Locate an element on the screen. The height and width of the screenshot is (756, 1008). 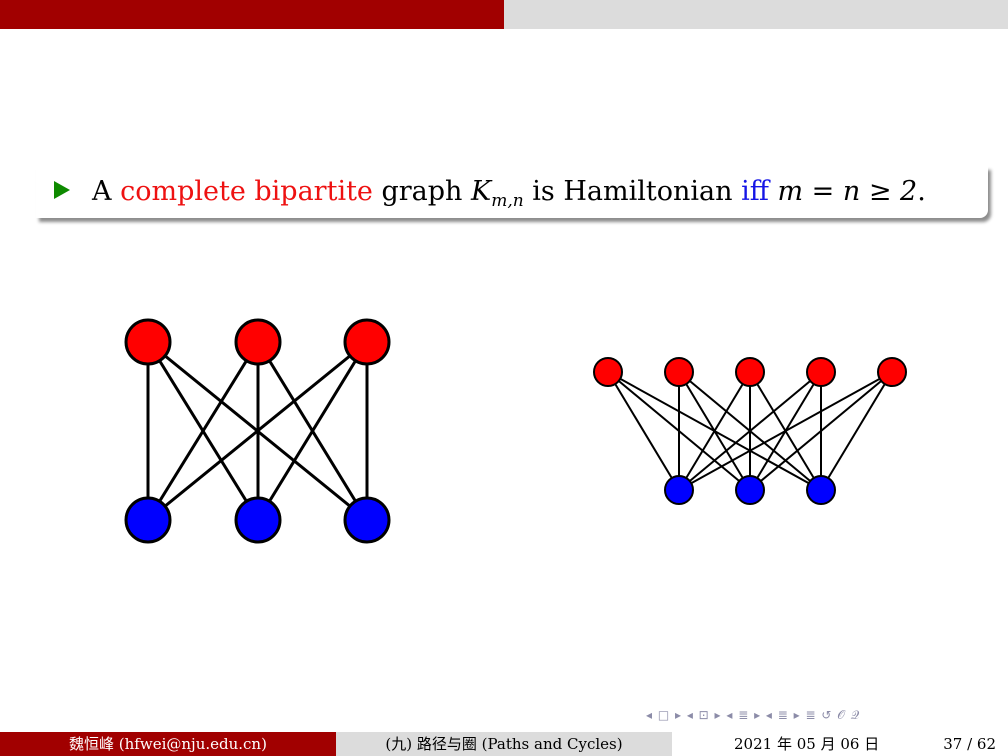
navigation-symbols: ◂ □ ▸ ◂ ⊡ ▸ ◂ ≣ ▸ ◂ ≣ ▸ ≣ ↺ 𝒪 𝒬 is located at coordinates (753, 715).